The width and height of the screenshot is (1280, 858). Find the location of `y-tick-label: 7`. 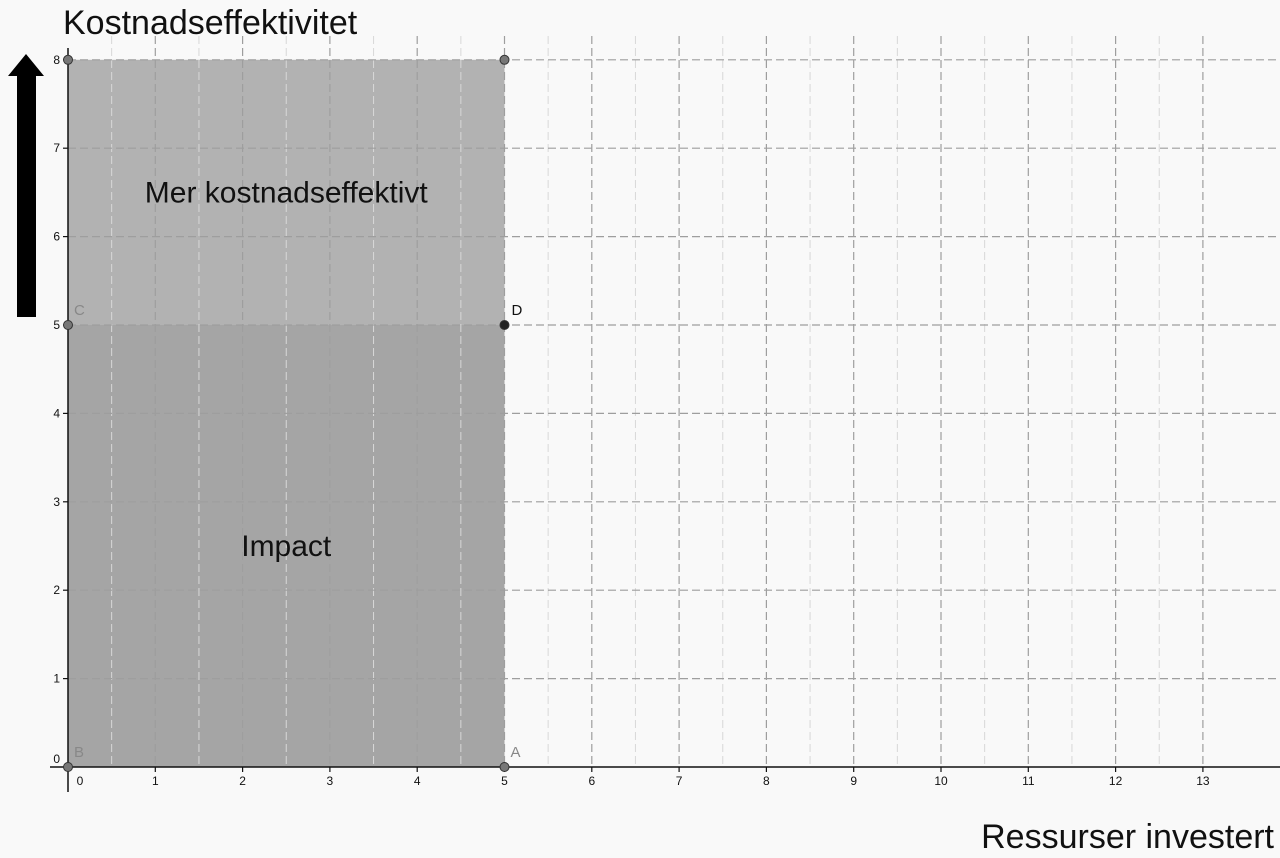

y-tick-label: 7 is located at coordinates (56, 148).